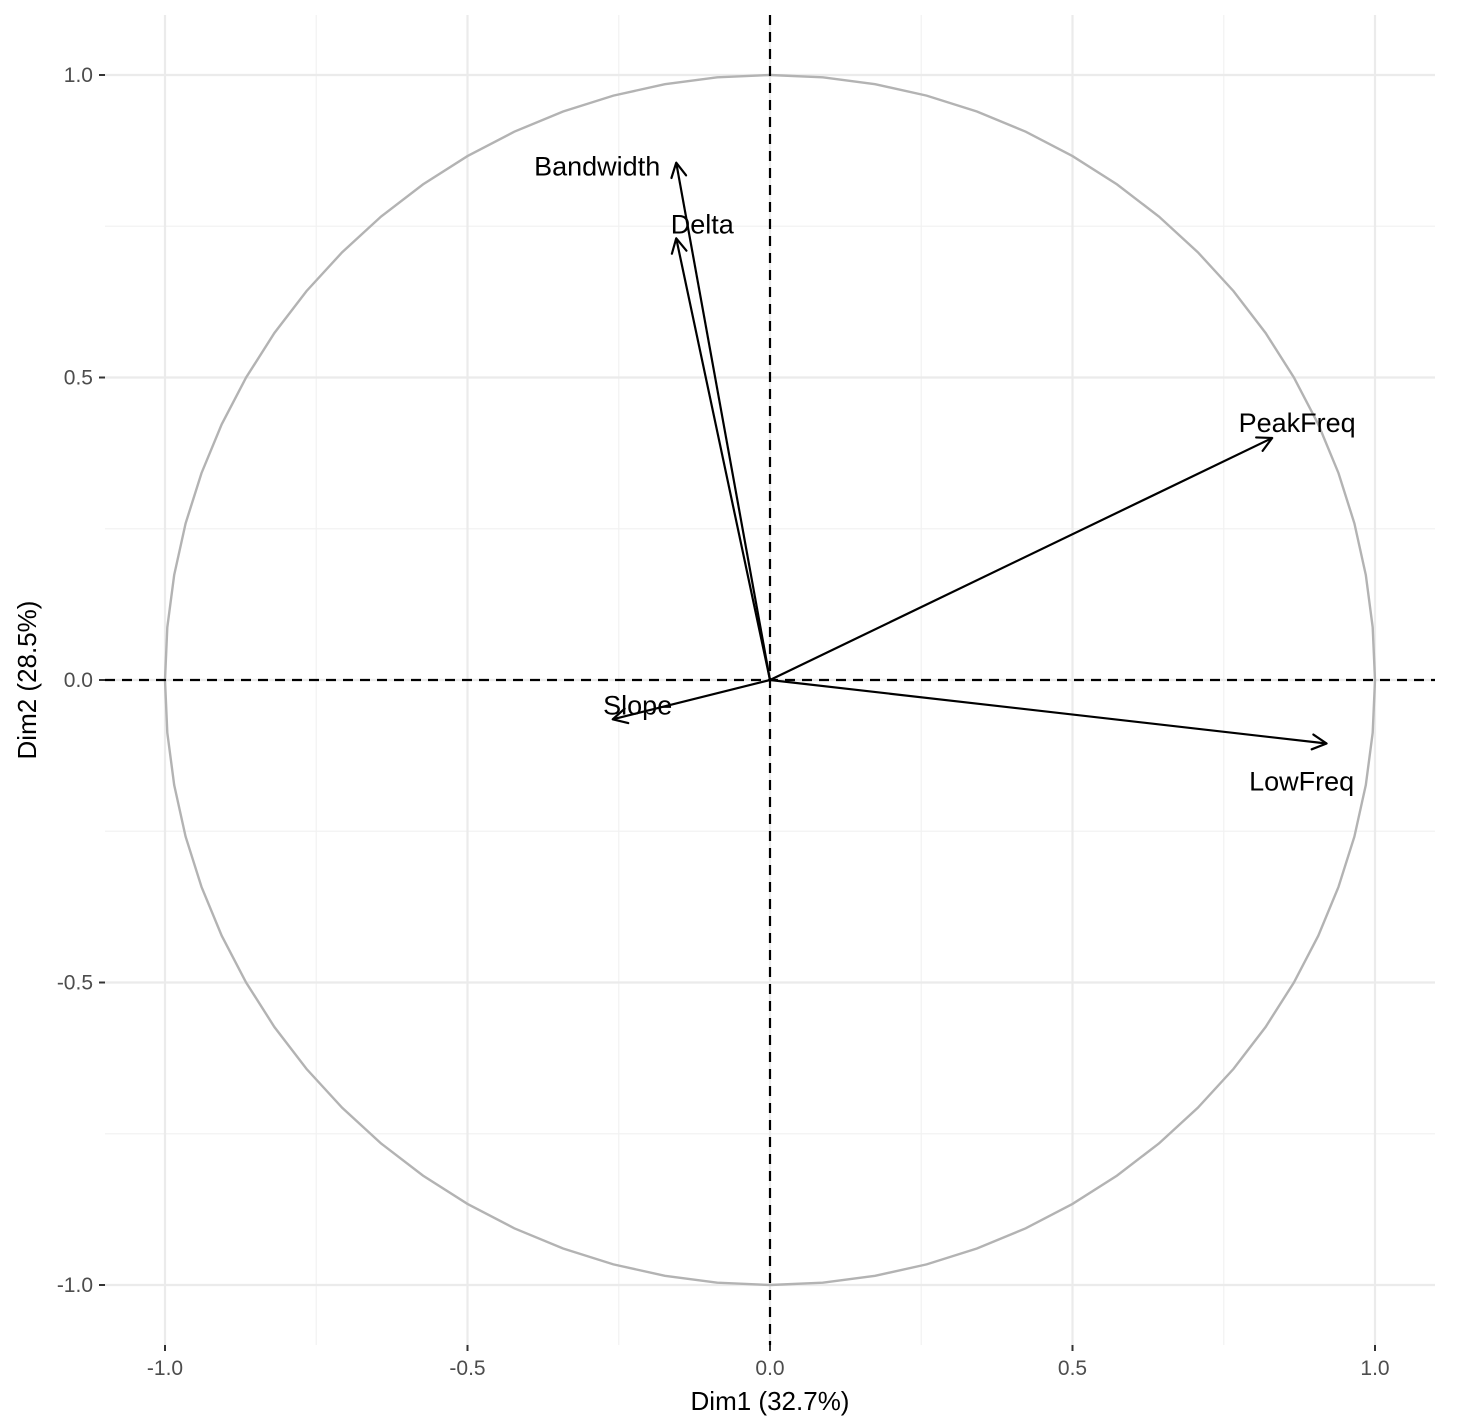  I want to click on y-tick-label: 0.5, so click(78, 378).